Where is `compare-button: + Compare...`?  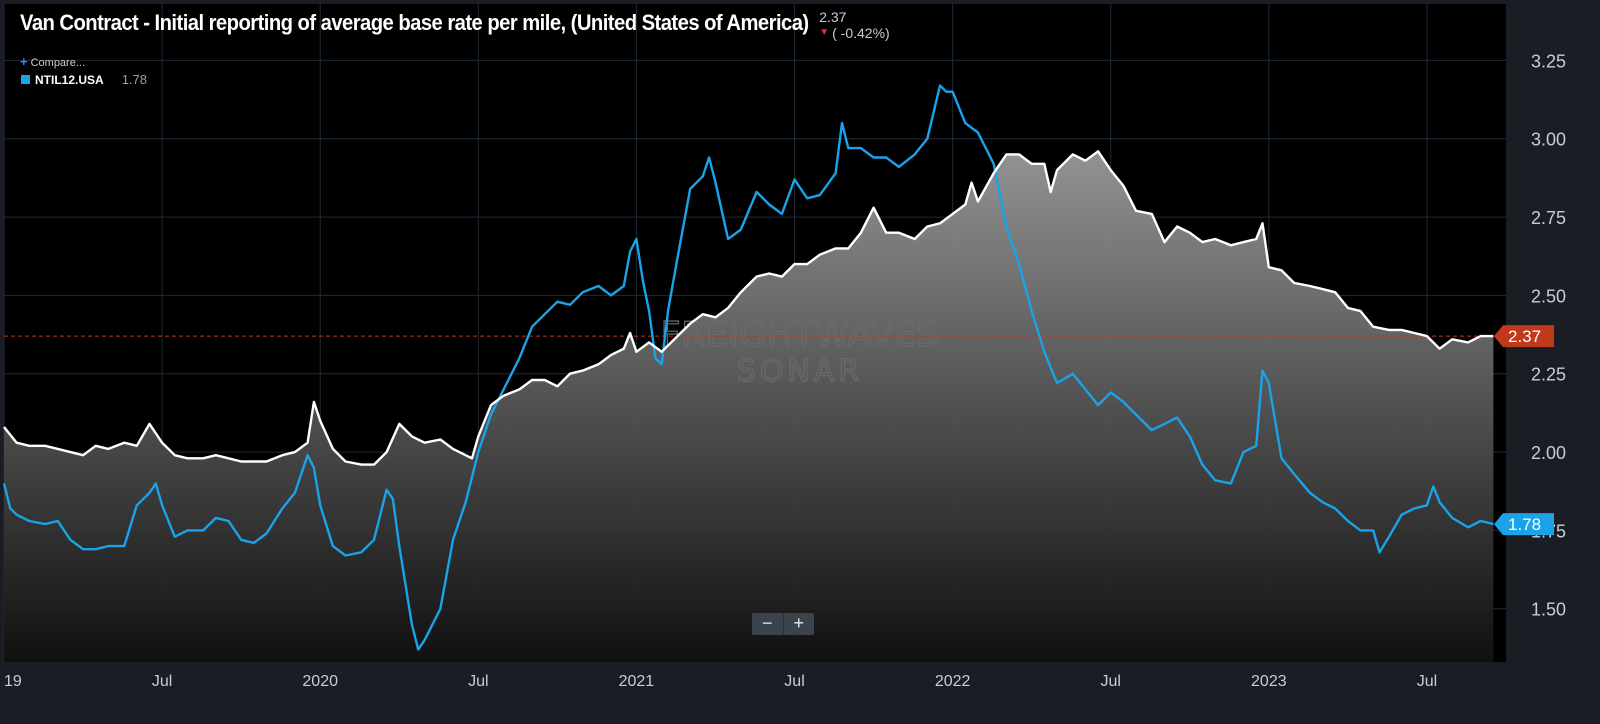
compare-button: + Compare... is located at coordinates (52, 61).